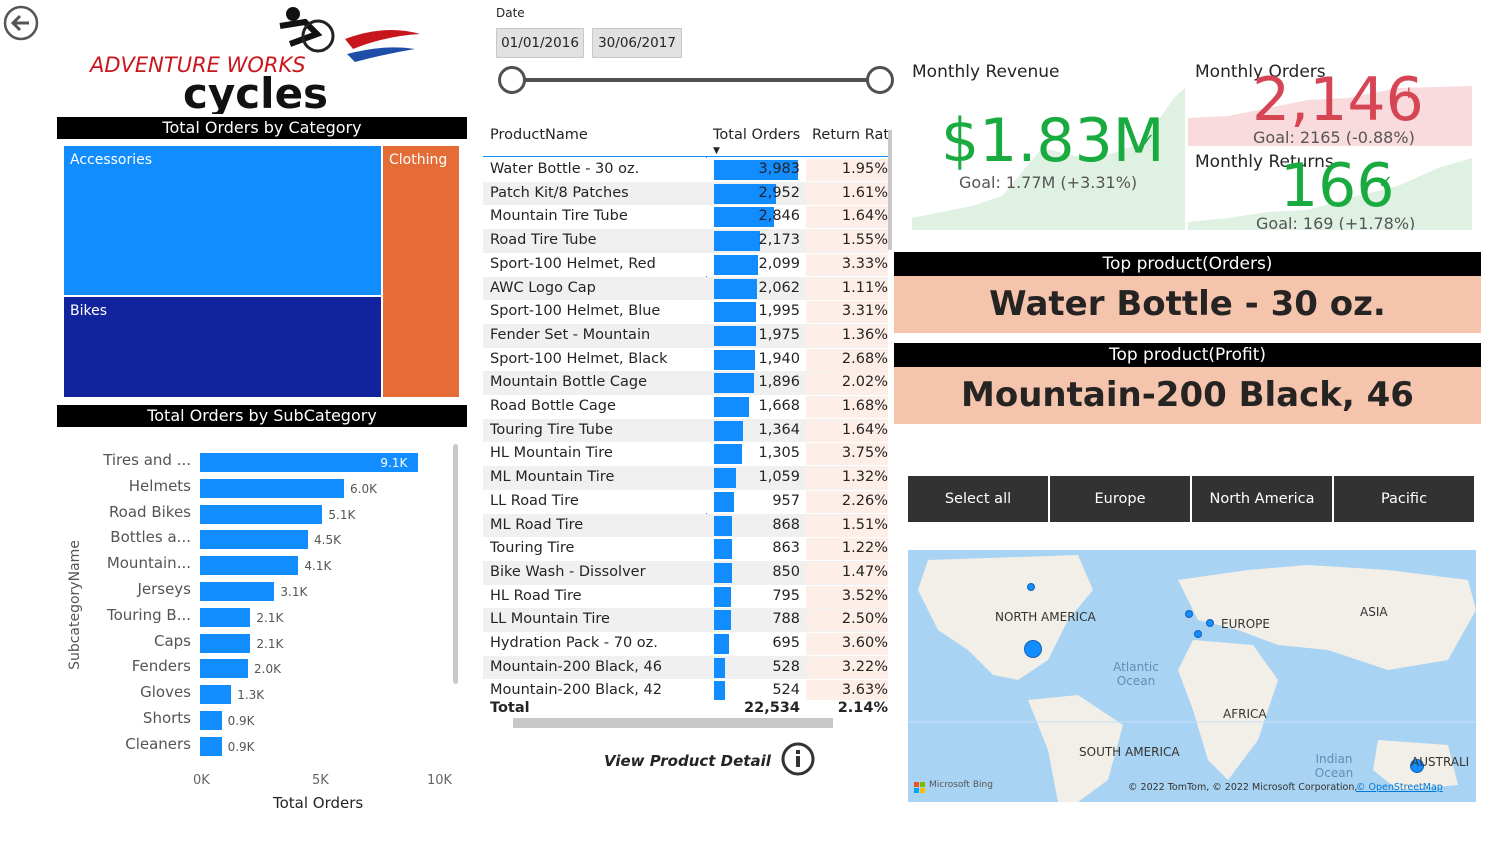 Image resolution: width=1505 pixels, height=847 pixels. I want to click on map-bubble-usa, so click(1033, 649).